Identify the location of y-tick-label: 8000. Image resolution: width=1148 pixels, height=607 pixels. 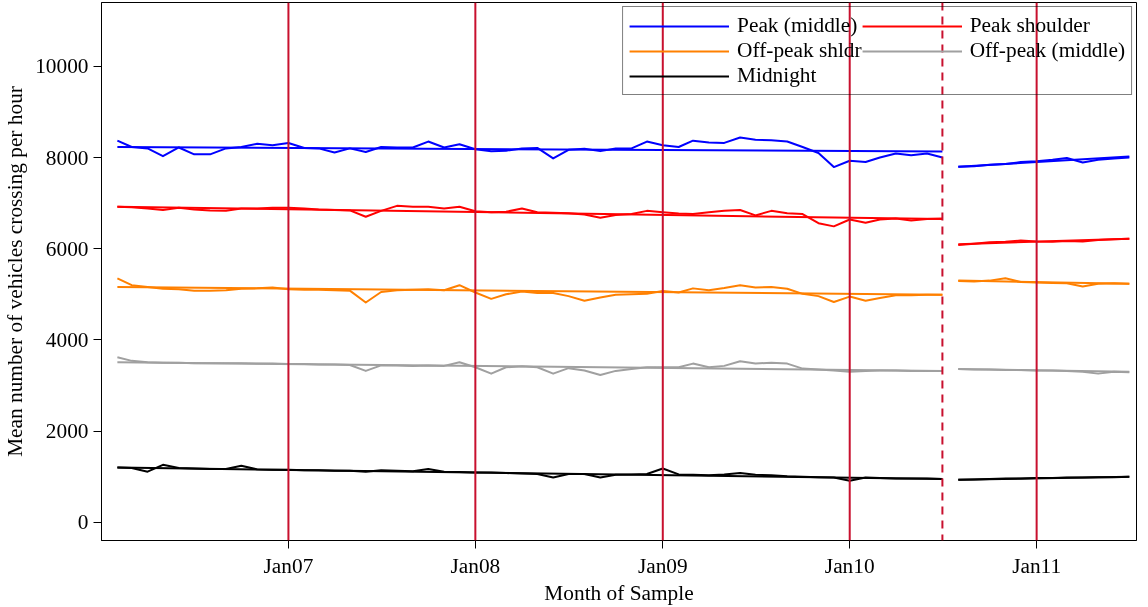
(67, 157).